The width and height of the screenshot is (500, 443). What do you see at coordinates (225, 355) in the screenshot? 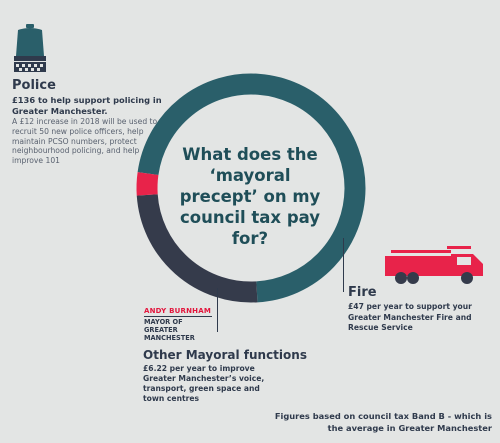
I see `other-title: Other Mayoral functions` at bounding box center [225, 355].